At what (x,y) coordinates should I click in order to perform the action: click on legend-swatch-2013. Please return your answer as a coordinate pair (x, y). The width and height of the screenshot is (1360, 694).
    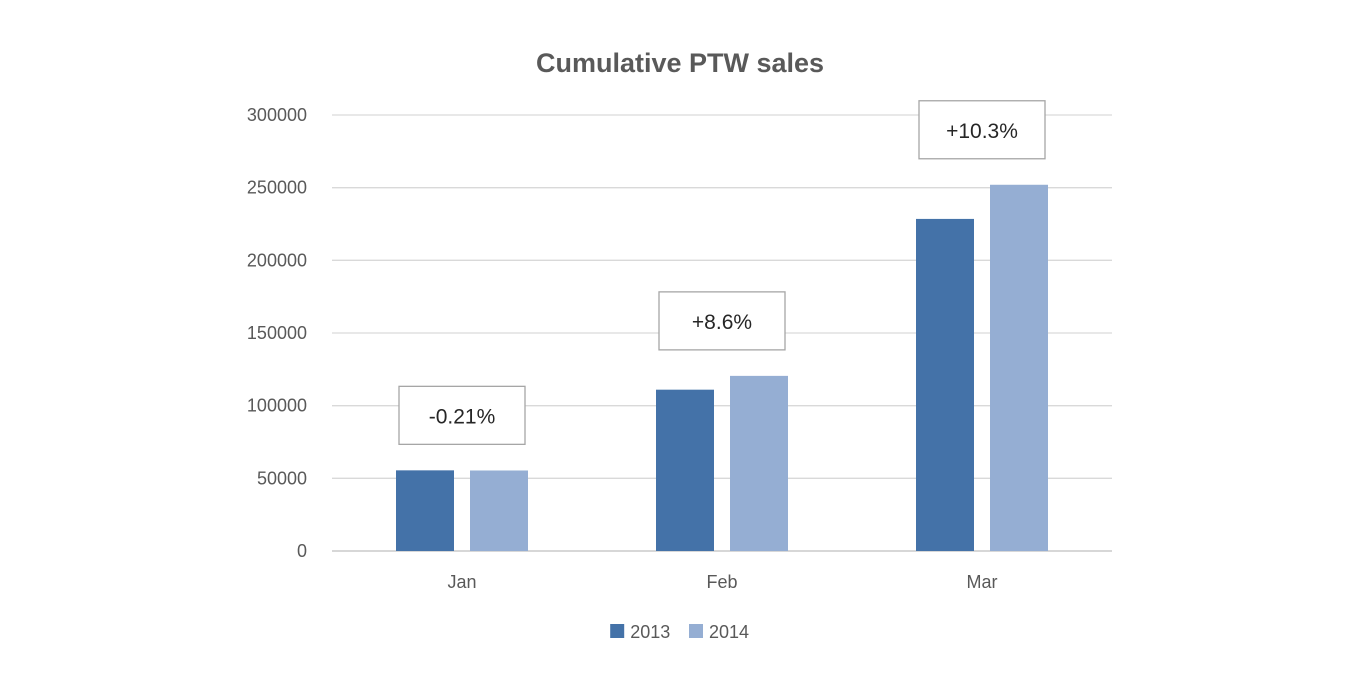
    Looking at the image, I should click on (617, 631).